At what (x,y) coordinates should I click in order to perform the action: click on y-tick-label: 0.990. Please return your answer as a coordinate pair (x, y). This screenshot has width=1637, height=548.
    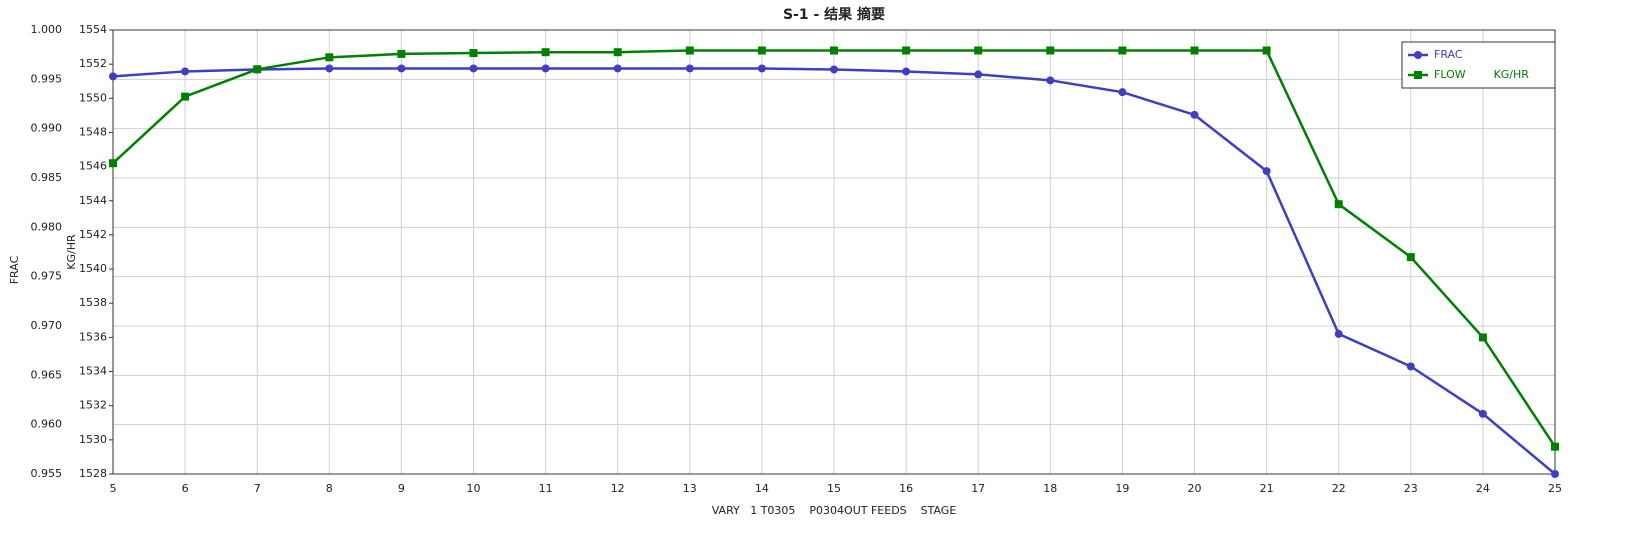
    Looking at the image, I should click on (47, 128).